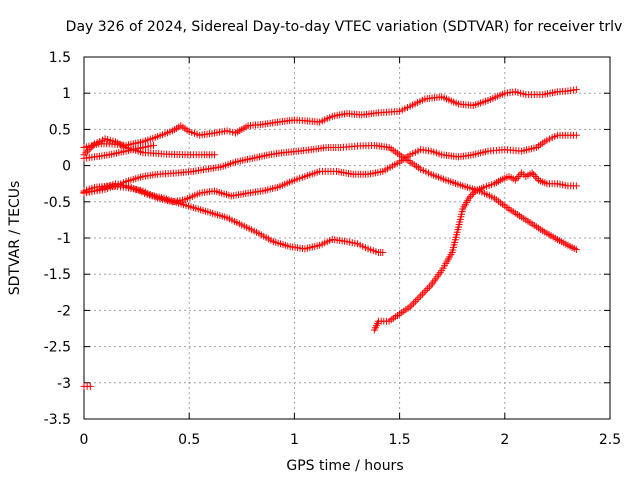 This screenshot has width=640, height=480. What do you see at coordinates (57, 348) in the screenshot?
I see `y-tick-label: -2.5` at bounding box center [57, 348].